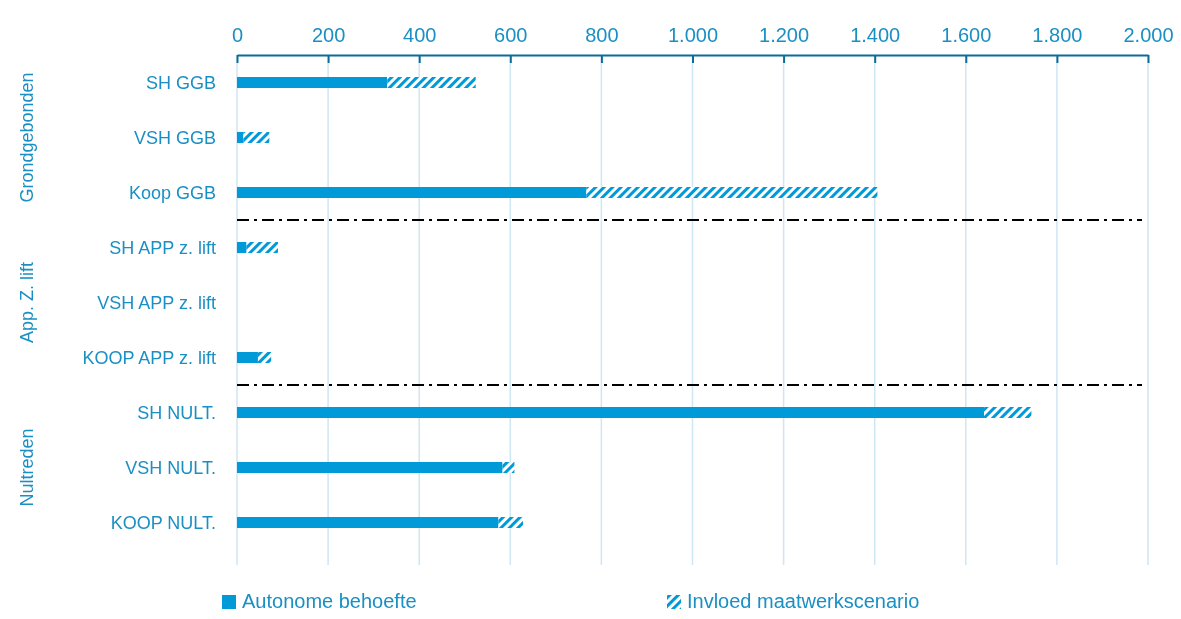  I want to click on x-tick-label: 1.600, so click(966, 35).